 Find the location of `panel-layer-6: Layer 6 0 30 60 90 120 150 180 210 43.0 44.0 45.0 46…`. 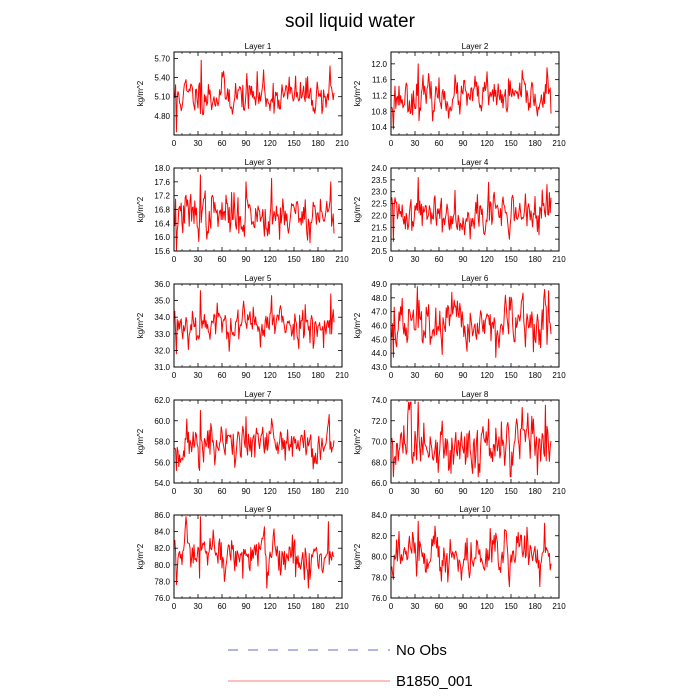

panel-layer-6: Layer 6 0 30 60 90 120 150 180 210 43.0 44.0 45.0 46… is located at coordinates (459, 327).